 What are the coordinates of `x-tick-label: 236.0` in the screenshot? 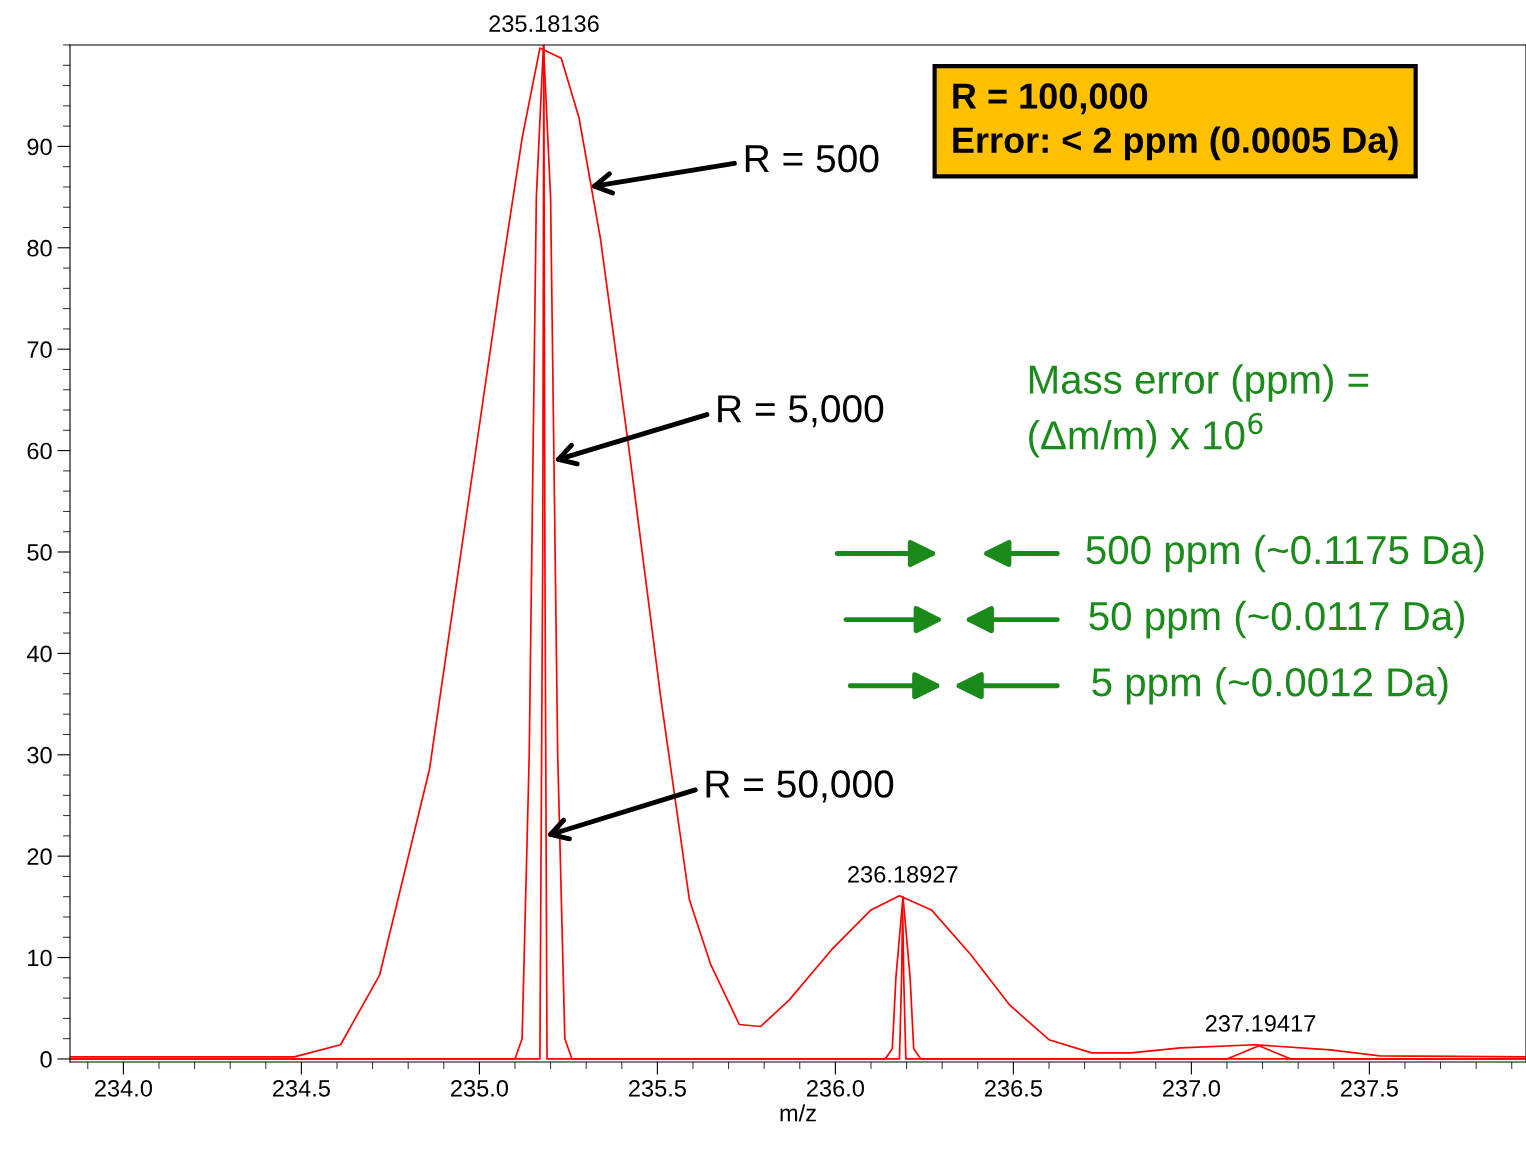 It's located at (835, 1088).